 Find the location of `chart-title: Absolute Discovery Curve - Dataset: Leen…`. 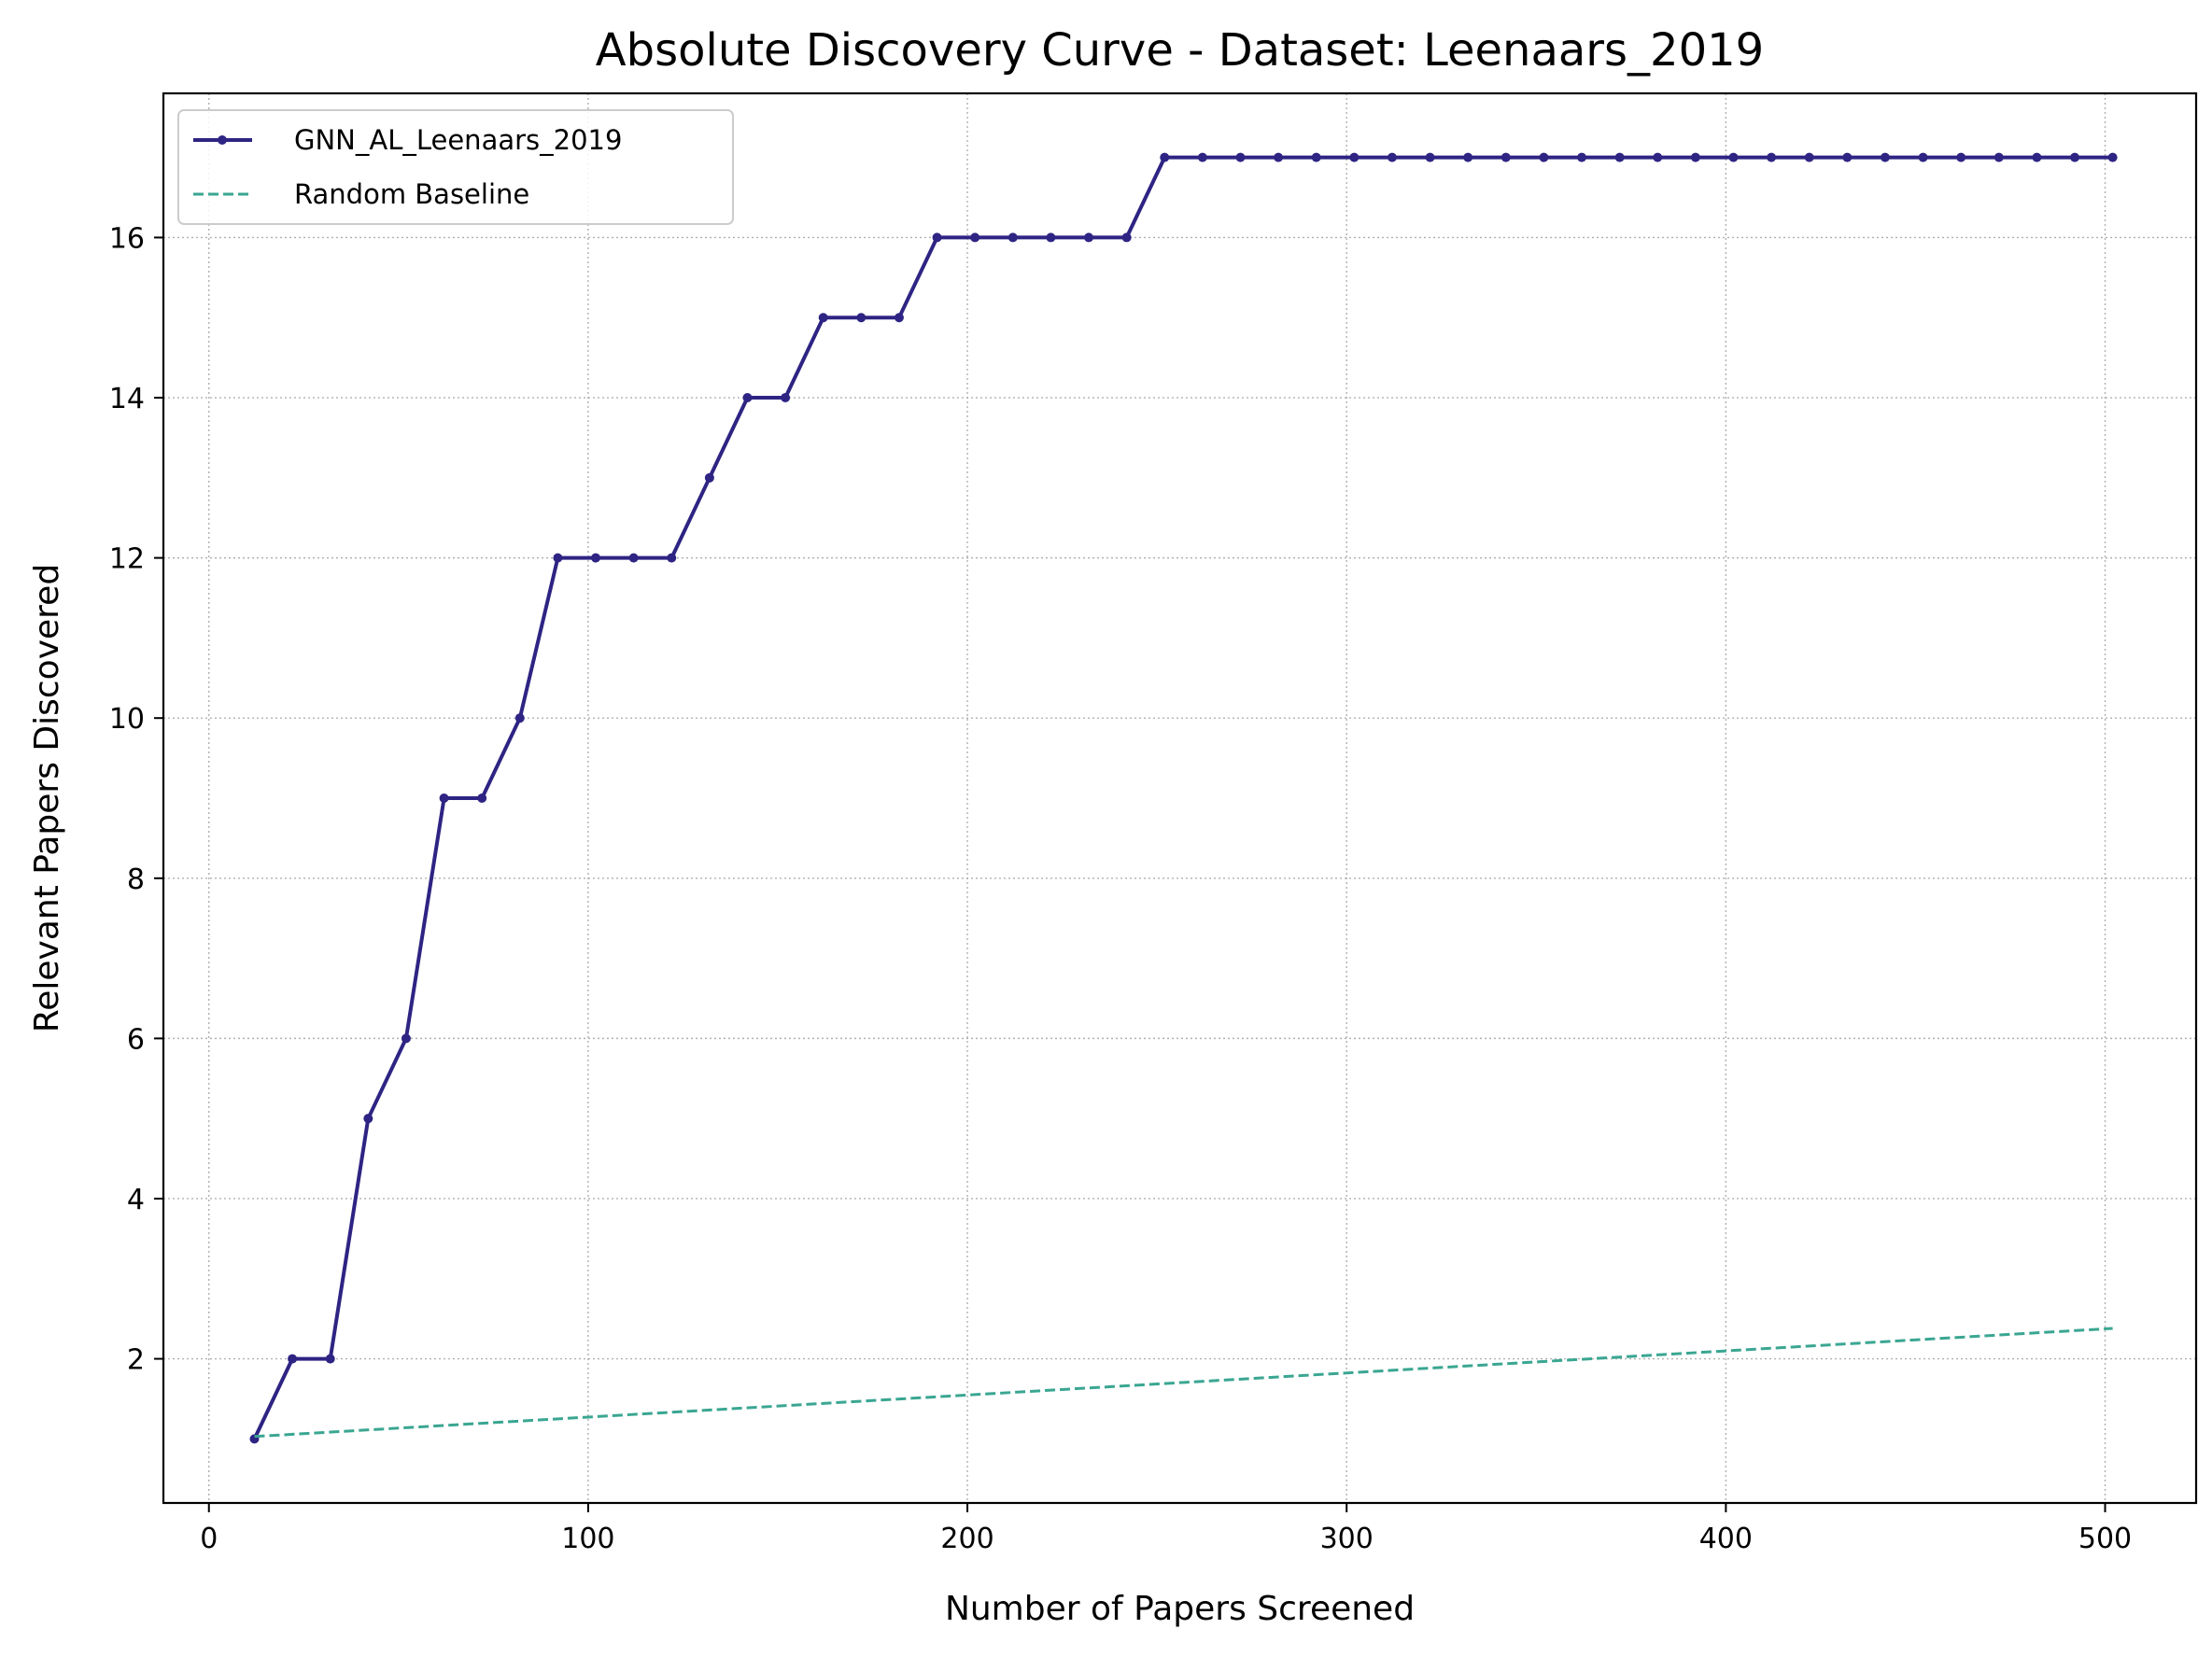

chart-title: Absolute Discovery Curve - Dataset: Leen… is located at coordinates (1180, 50).